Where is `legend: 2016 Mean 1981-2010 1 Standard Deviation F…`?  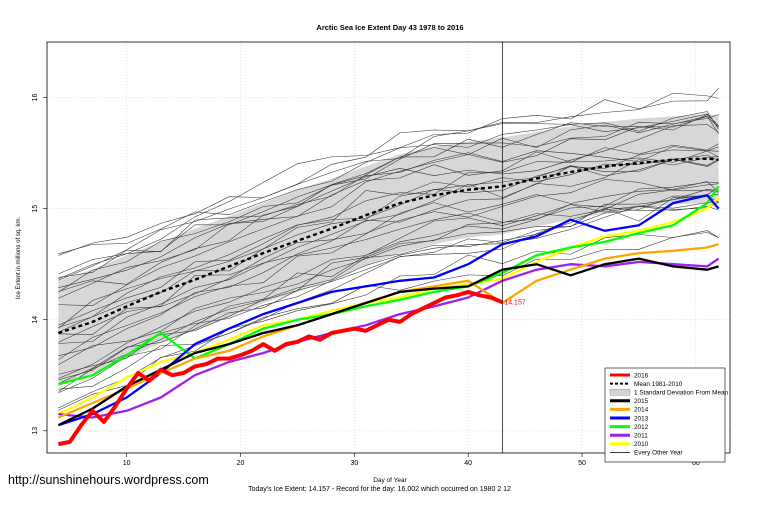
legend: 2016 Mean 1981-2010 1 Standard Deviation F… is located at coordinates (666, 415).